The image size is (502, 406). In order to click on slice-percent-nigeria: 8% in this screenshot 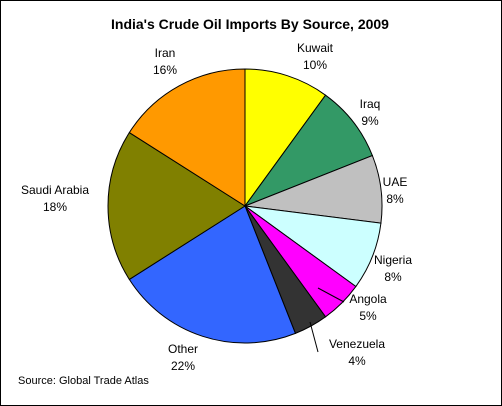, I will do `click(393, 277)`.